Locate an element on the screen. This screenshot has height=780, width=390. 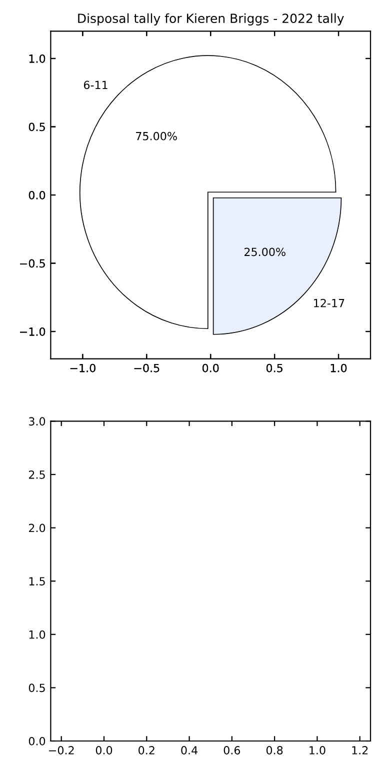
y-tick-label: 2.0 is located at coordinates (37, 528).